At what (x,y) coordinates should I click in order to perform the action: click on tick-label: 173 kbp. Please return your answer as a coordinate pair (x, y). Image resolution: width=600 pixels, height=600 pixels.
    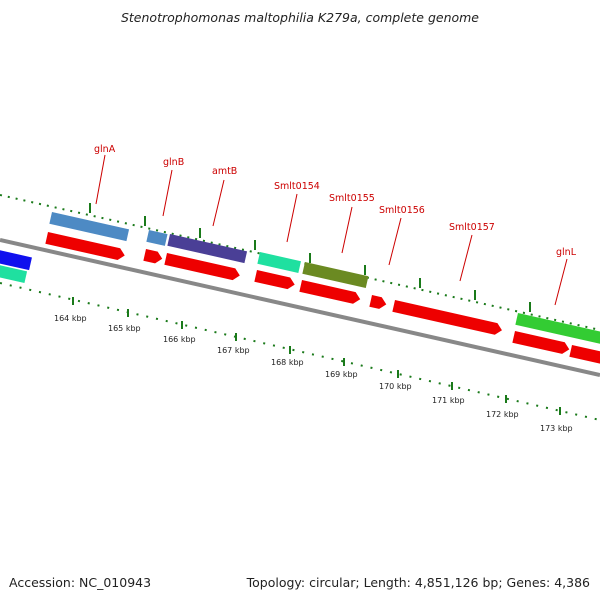
    Looking at the image, I should click on (556, 428).